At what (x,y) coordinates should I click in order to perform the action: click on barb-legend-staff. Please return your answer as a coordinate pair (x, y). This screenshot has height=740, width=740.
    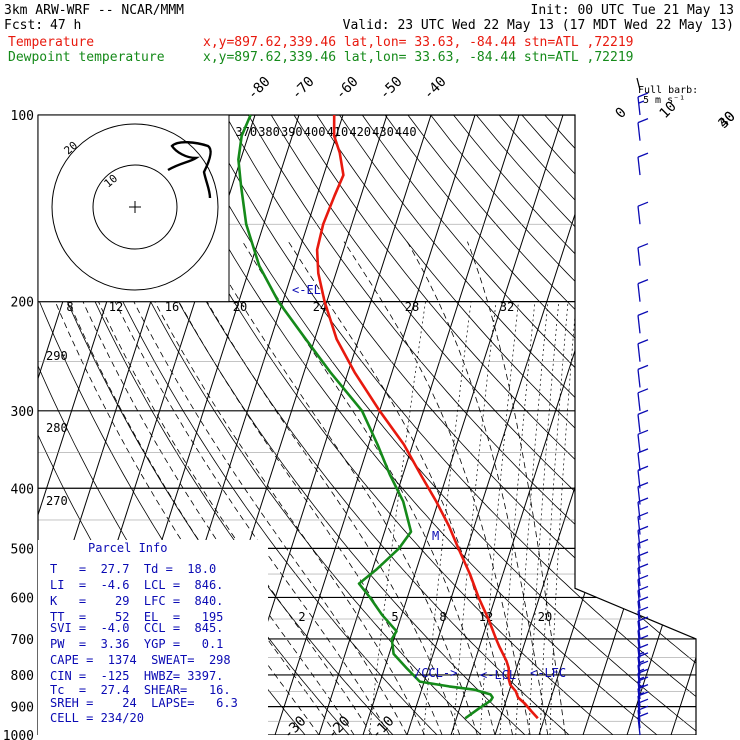
    Looking at the image, I should click on (638, 84).